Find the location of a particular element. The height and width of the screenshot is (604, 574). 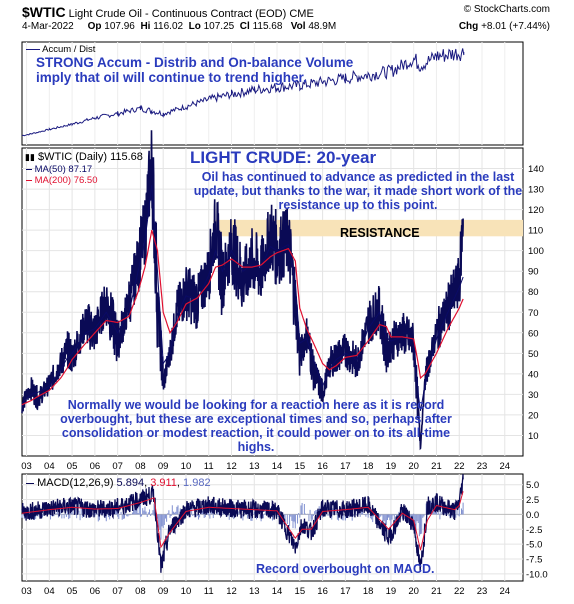

macd-x-tick-label: 08 is located at coordinates (140, 591).